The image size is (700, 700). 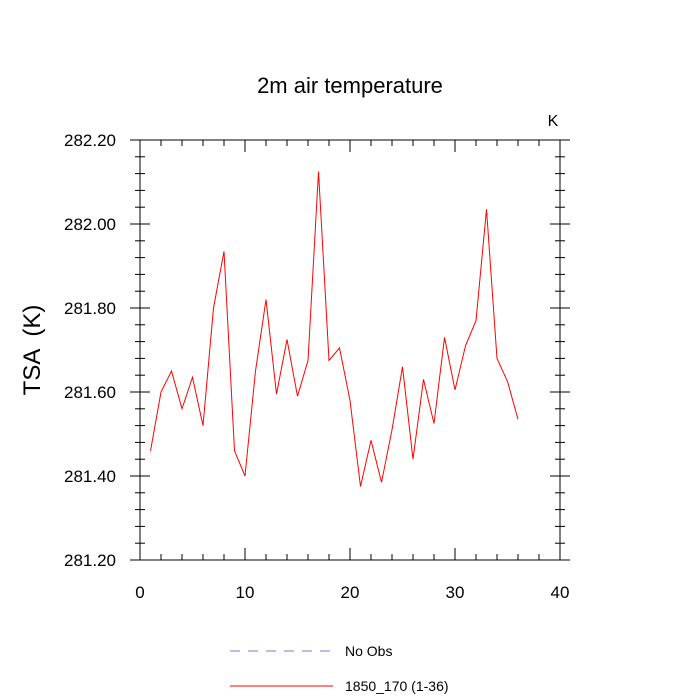 What do you see at coordinates (32, 350) in the screenshot?
I see `y-axis-label: TSA (K)` at bounding box center [32, 350].